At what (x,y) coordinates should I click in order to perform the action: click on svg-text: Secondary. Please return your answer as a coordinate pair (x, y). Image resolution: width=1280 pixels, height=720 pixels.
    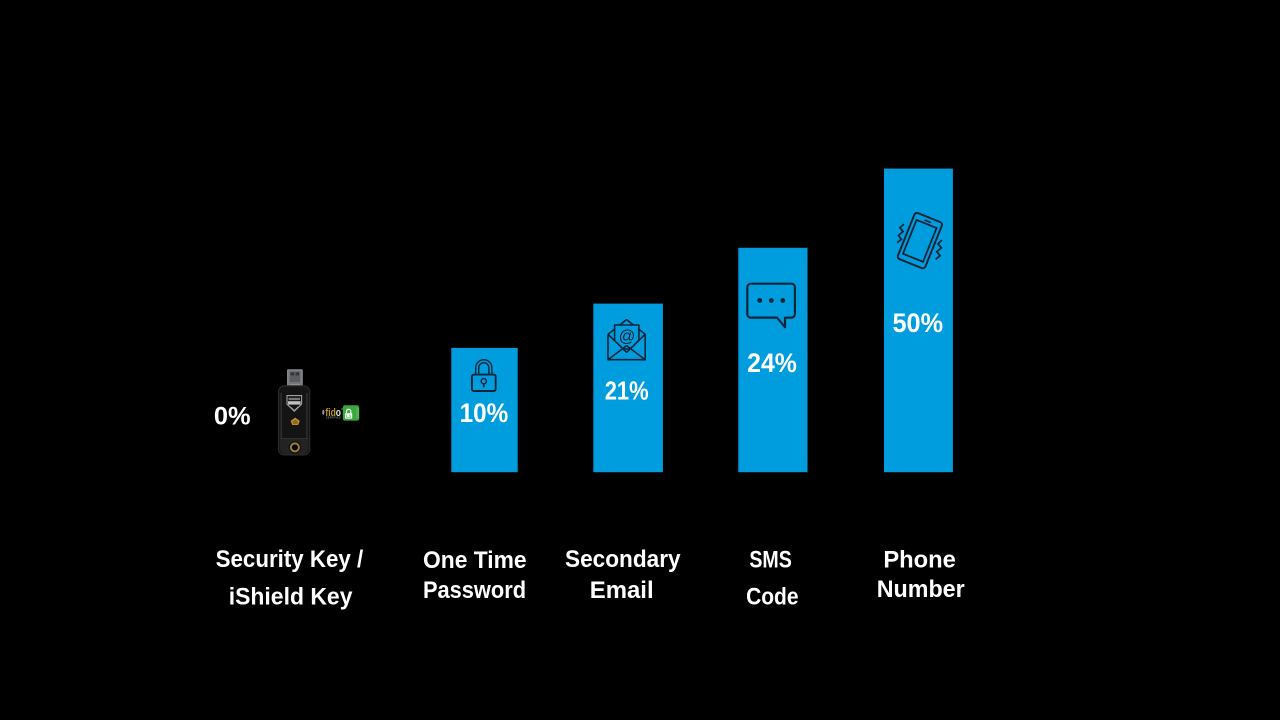
    Looking at the image, I should click on (623, 559).